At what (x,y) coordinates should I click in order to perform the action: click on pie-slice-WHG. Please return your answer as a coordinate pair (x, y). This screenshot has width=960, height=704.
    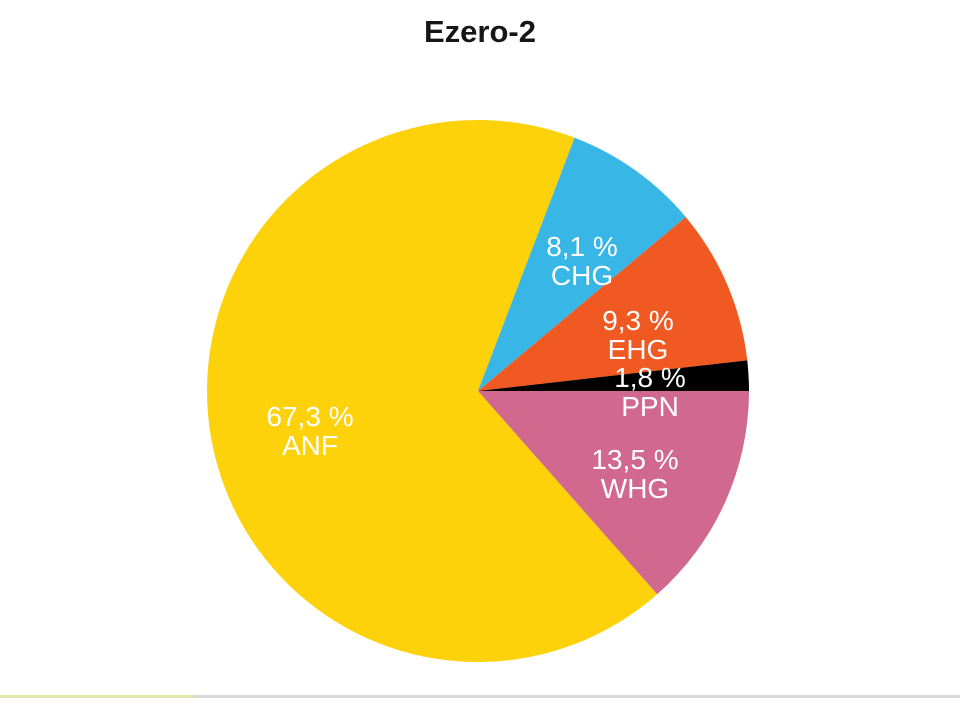
    Looking at the image, I should click on (613, 493).